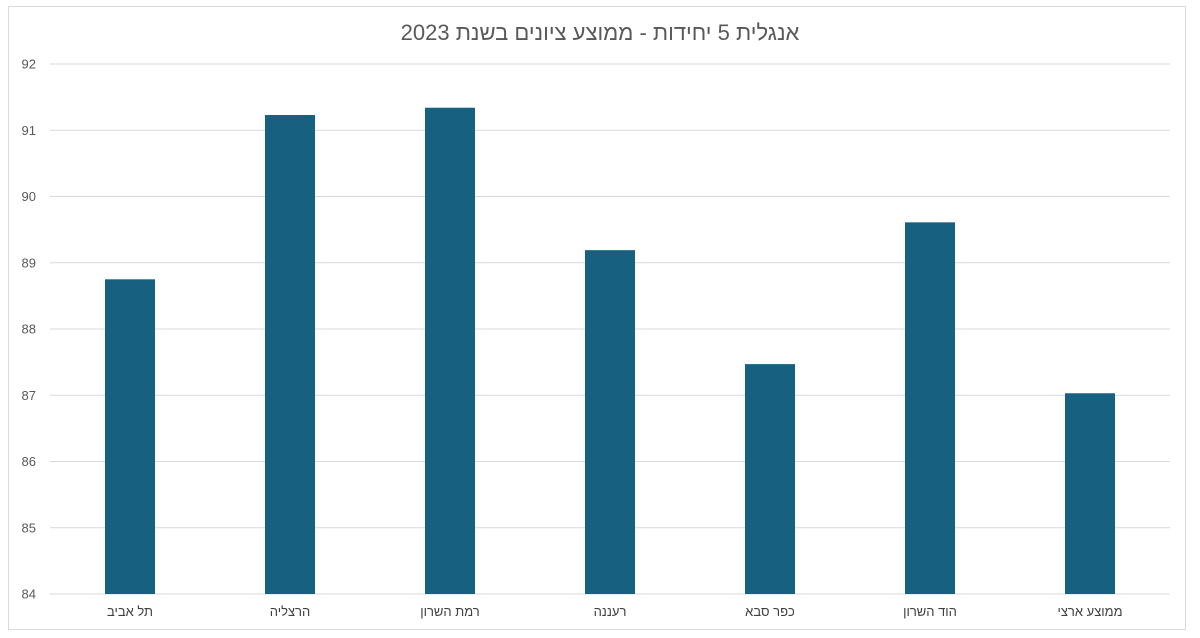 The image size is (1200, 638). I want to click on y-tick-label: 87, so click(29, 395).